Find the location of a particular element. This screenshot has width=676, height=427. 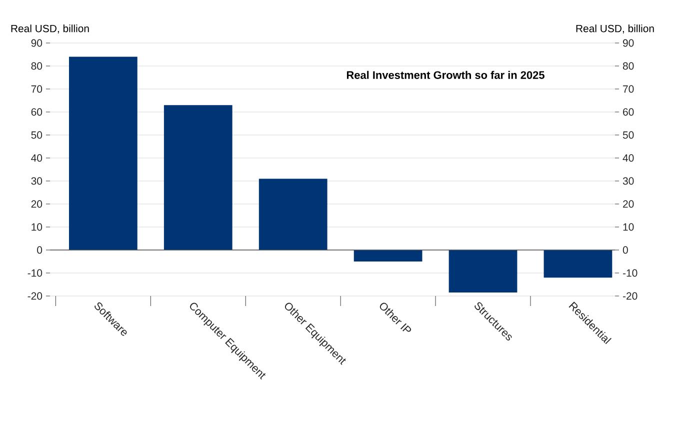

text: Real Investment Growth so far in 2025 is located at coordinates (445, 74).